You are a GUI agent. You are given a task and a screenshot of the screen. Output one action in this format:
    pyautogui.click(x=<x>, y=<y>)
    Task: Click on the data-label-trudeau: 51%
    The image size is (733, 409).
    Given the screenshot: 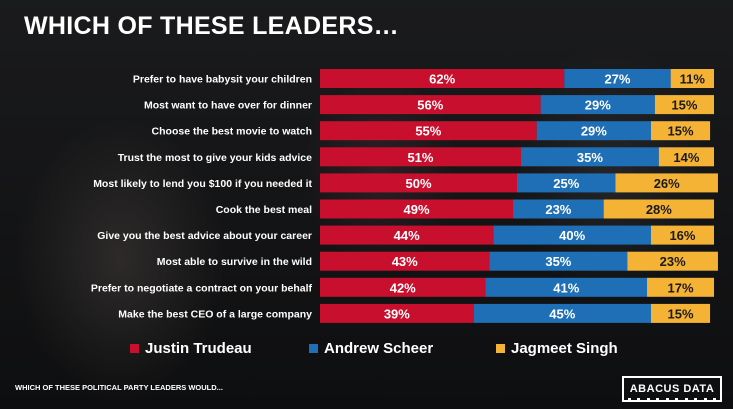 What is the action you would take?
    pyautogui.click(x=420, y=157)
    